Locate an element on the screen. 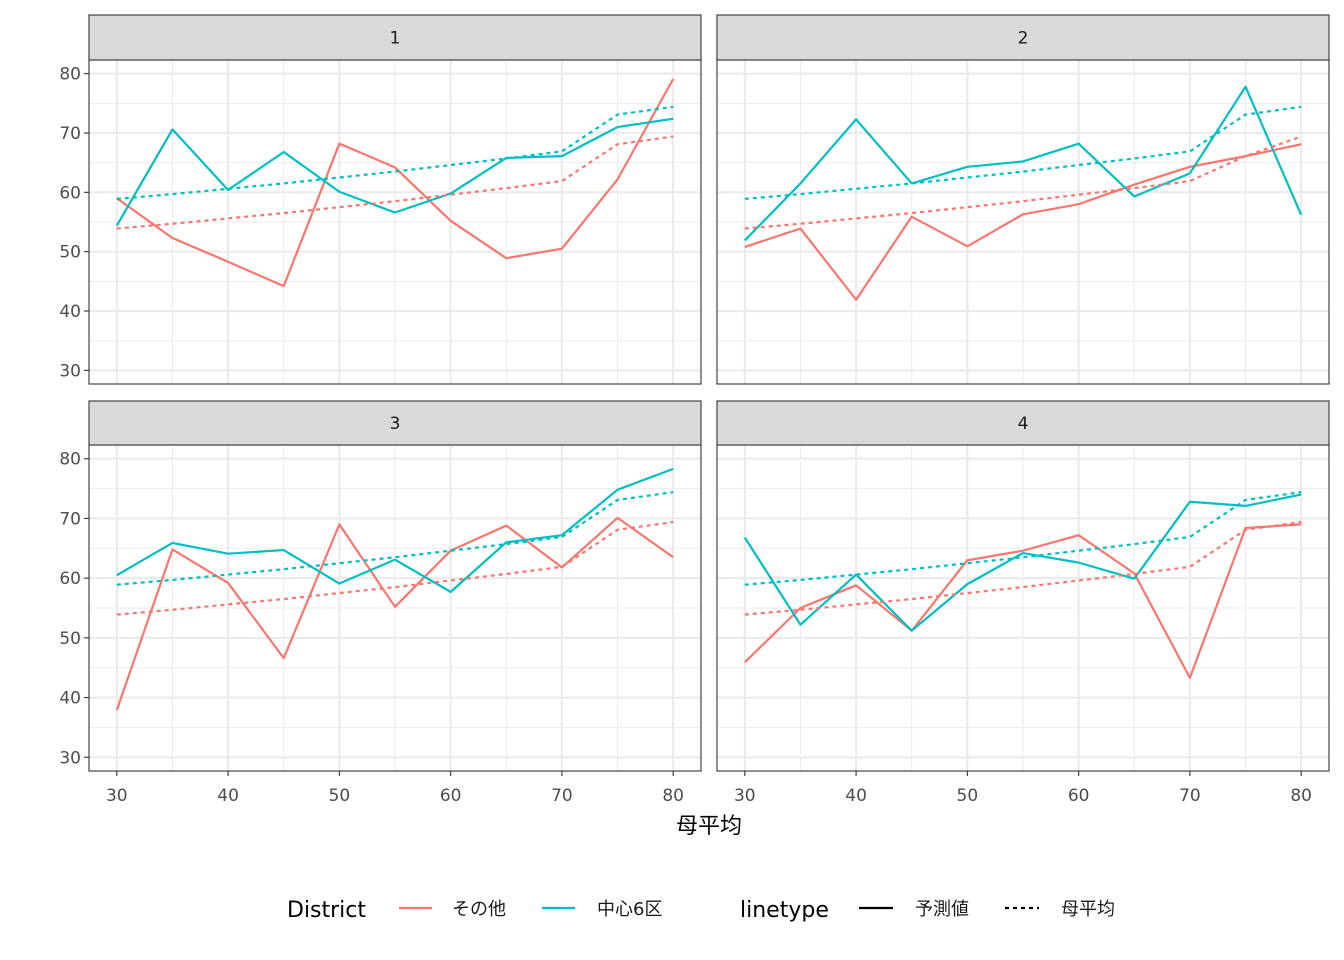  x-axis-title: 母平均 is located at coordinates (709, 826).